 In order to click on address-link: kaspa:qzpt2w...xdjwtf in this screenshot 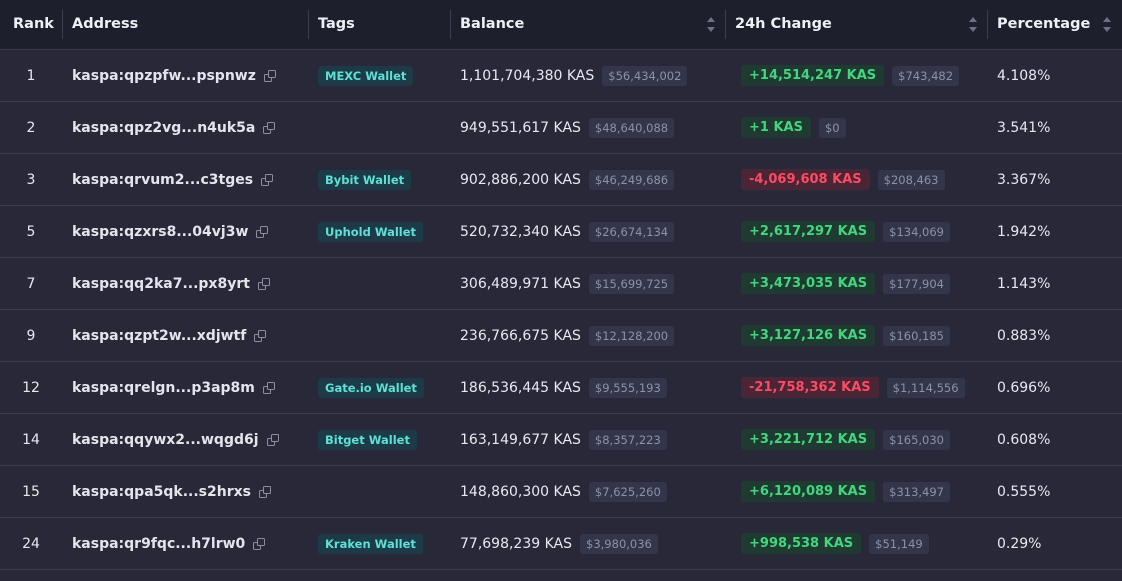, I will do `click(159, 335)`.